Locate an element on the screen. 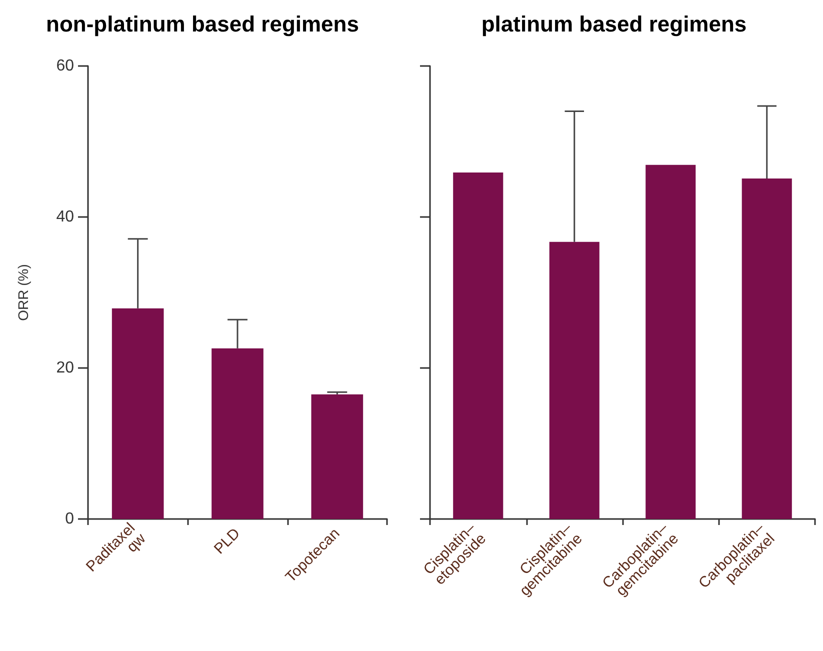 The height and width of the screenshot is (651, 823). y-tick-label: 40 is located at coordinates (65, 217).